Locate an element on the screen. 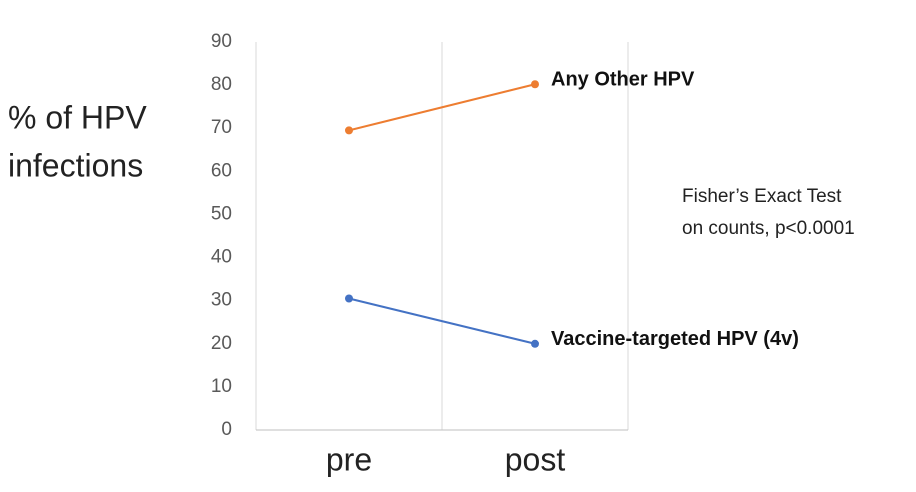  y-tick-label: 40 is located at coordinates (221, 257).